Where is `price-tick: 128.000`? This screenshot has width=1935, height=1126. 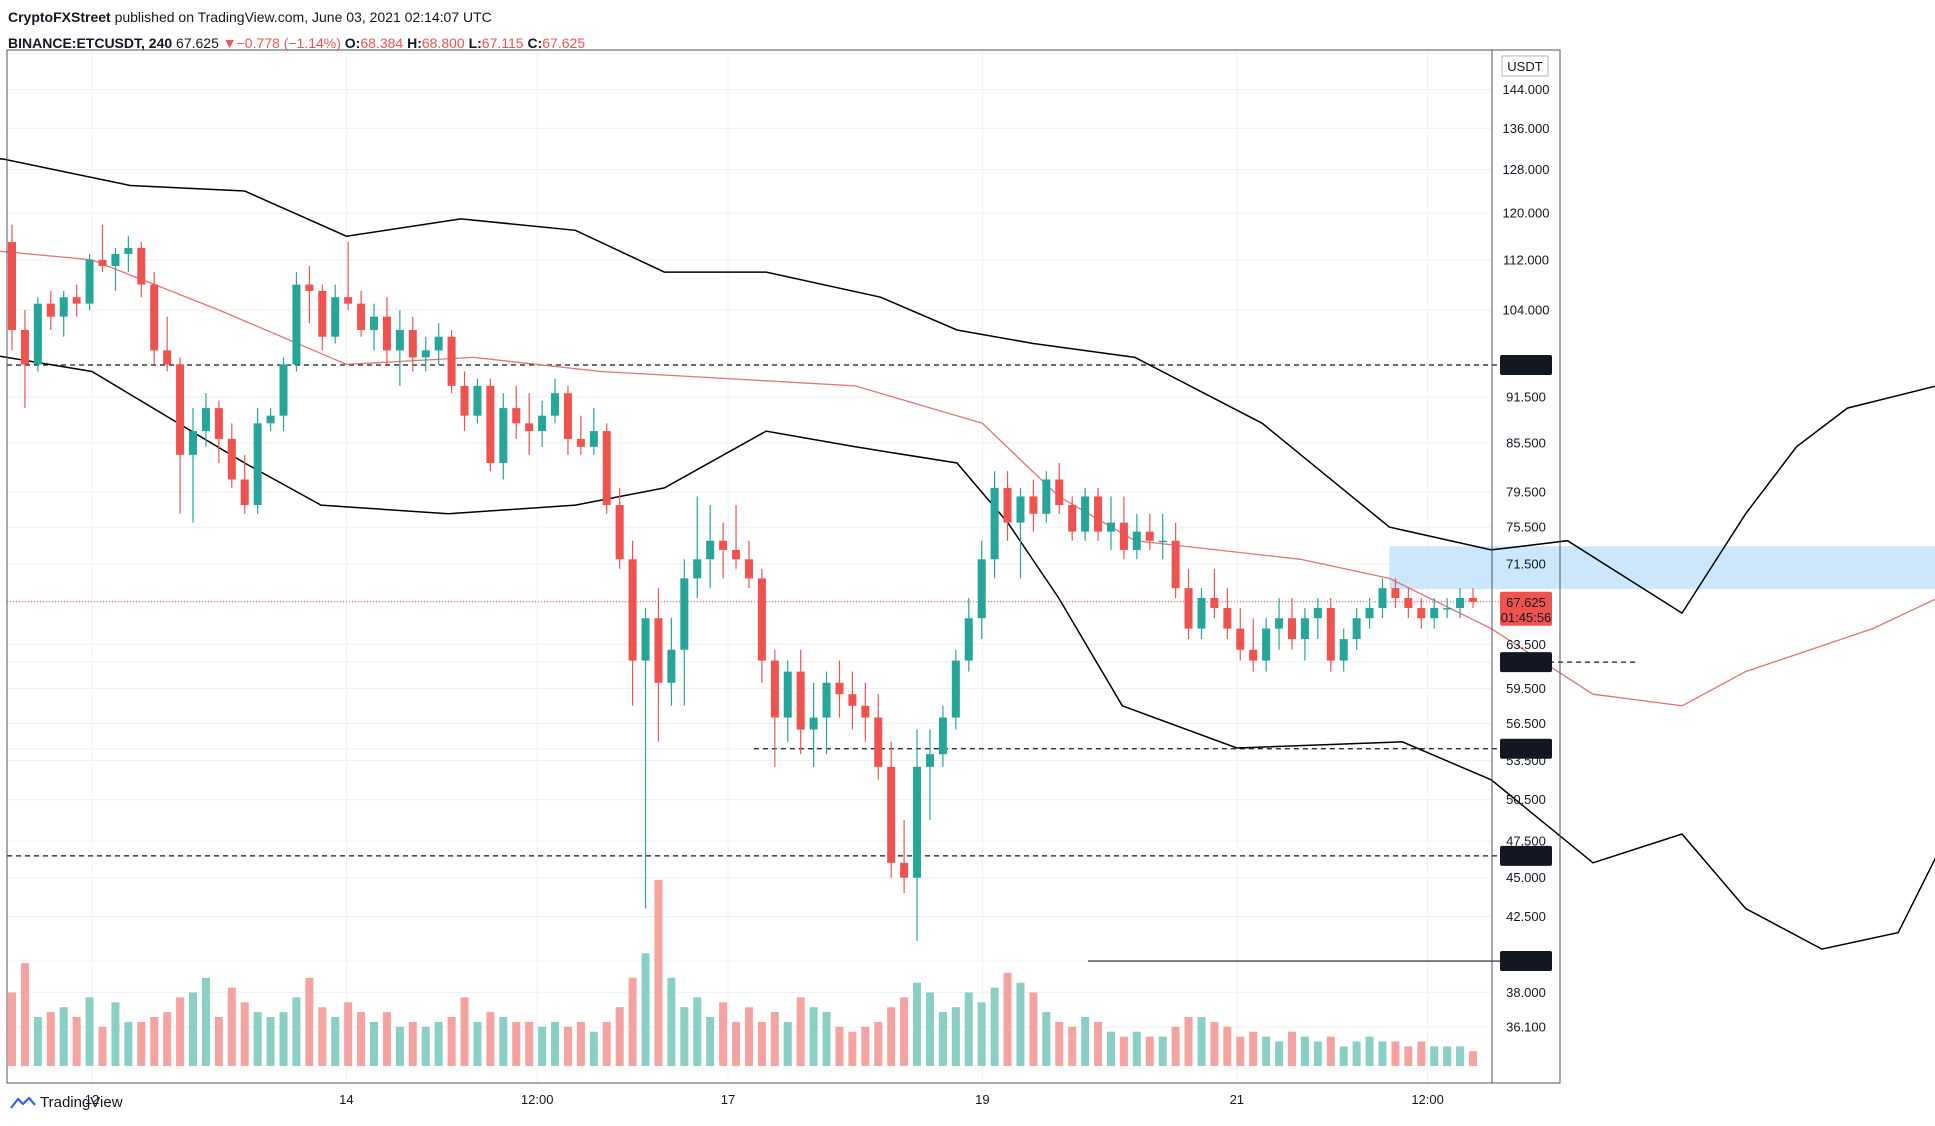
price-tick: 128.000 is located at coordinates (1526, 169).